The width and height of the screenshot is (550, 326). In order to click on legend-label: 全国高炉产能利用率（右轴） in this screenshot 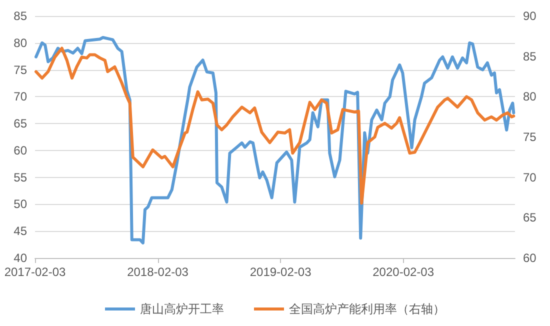, I will do `click(367, 309)`.